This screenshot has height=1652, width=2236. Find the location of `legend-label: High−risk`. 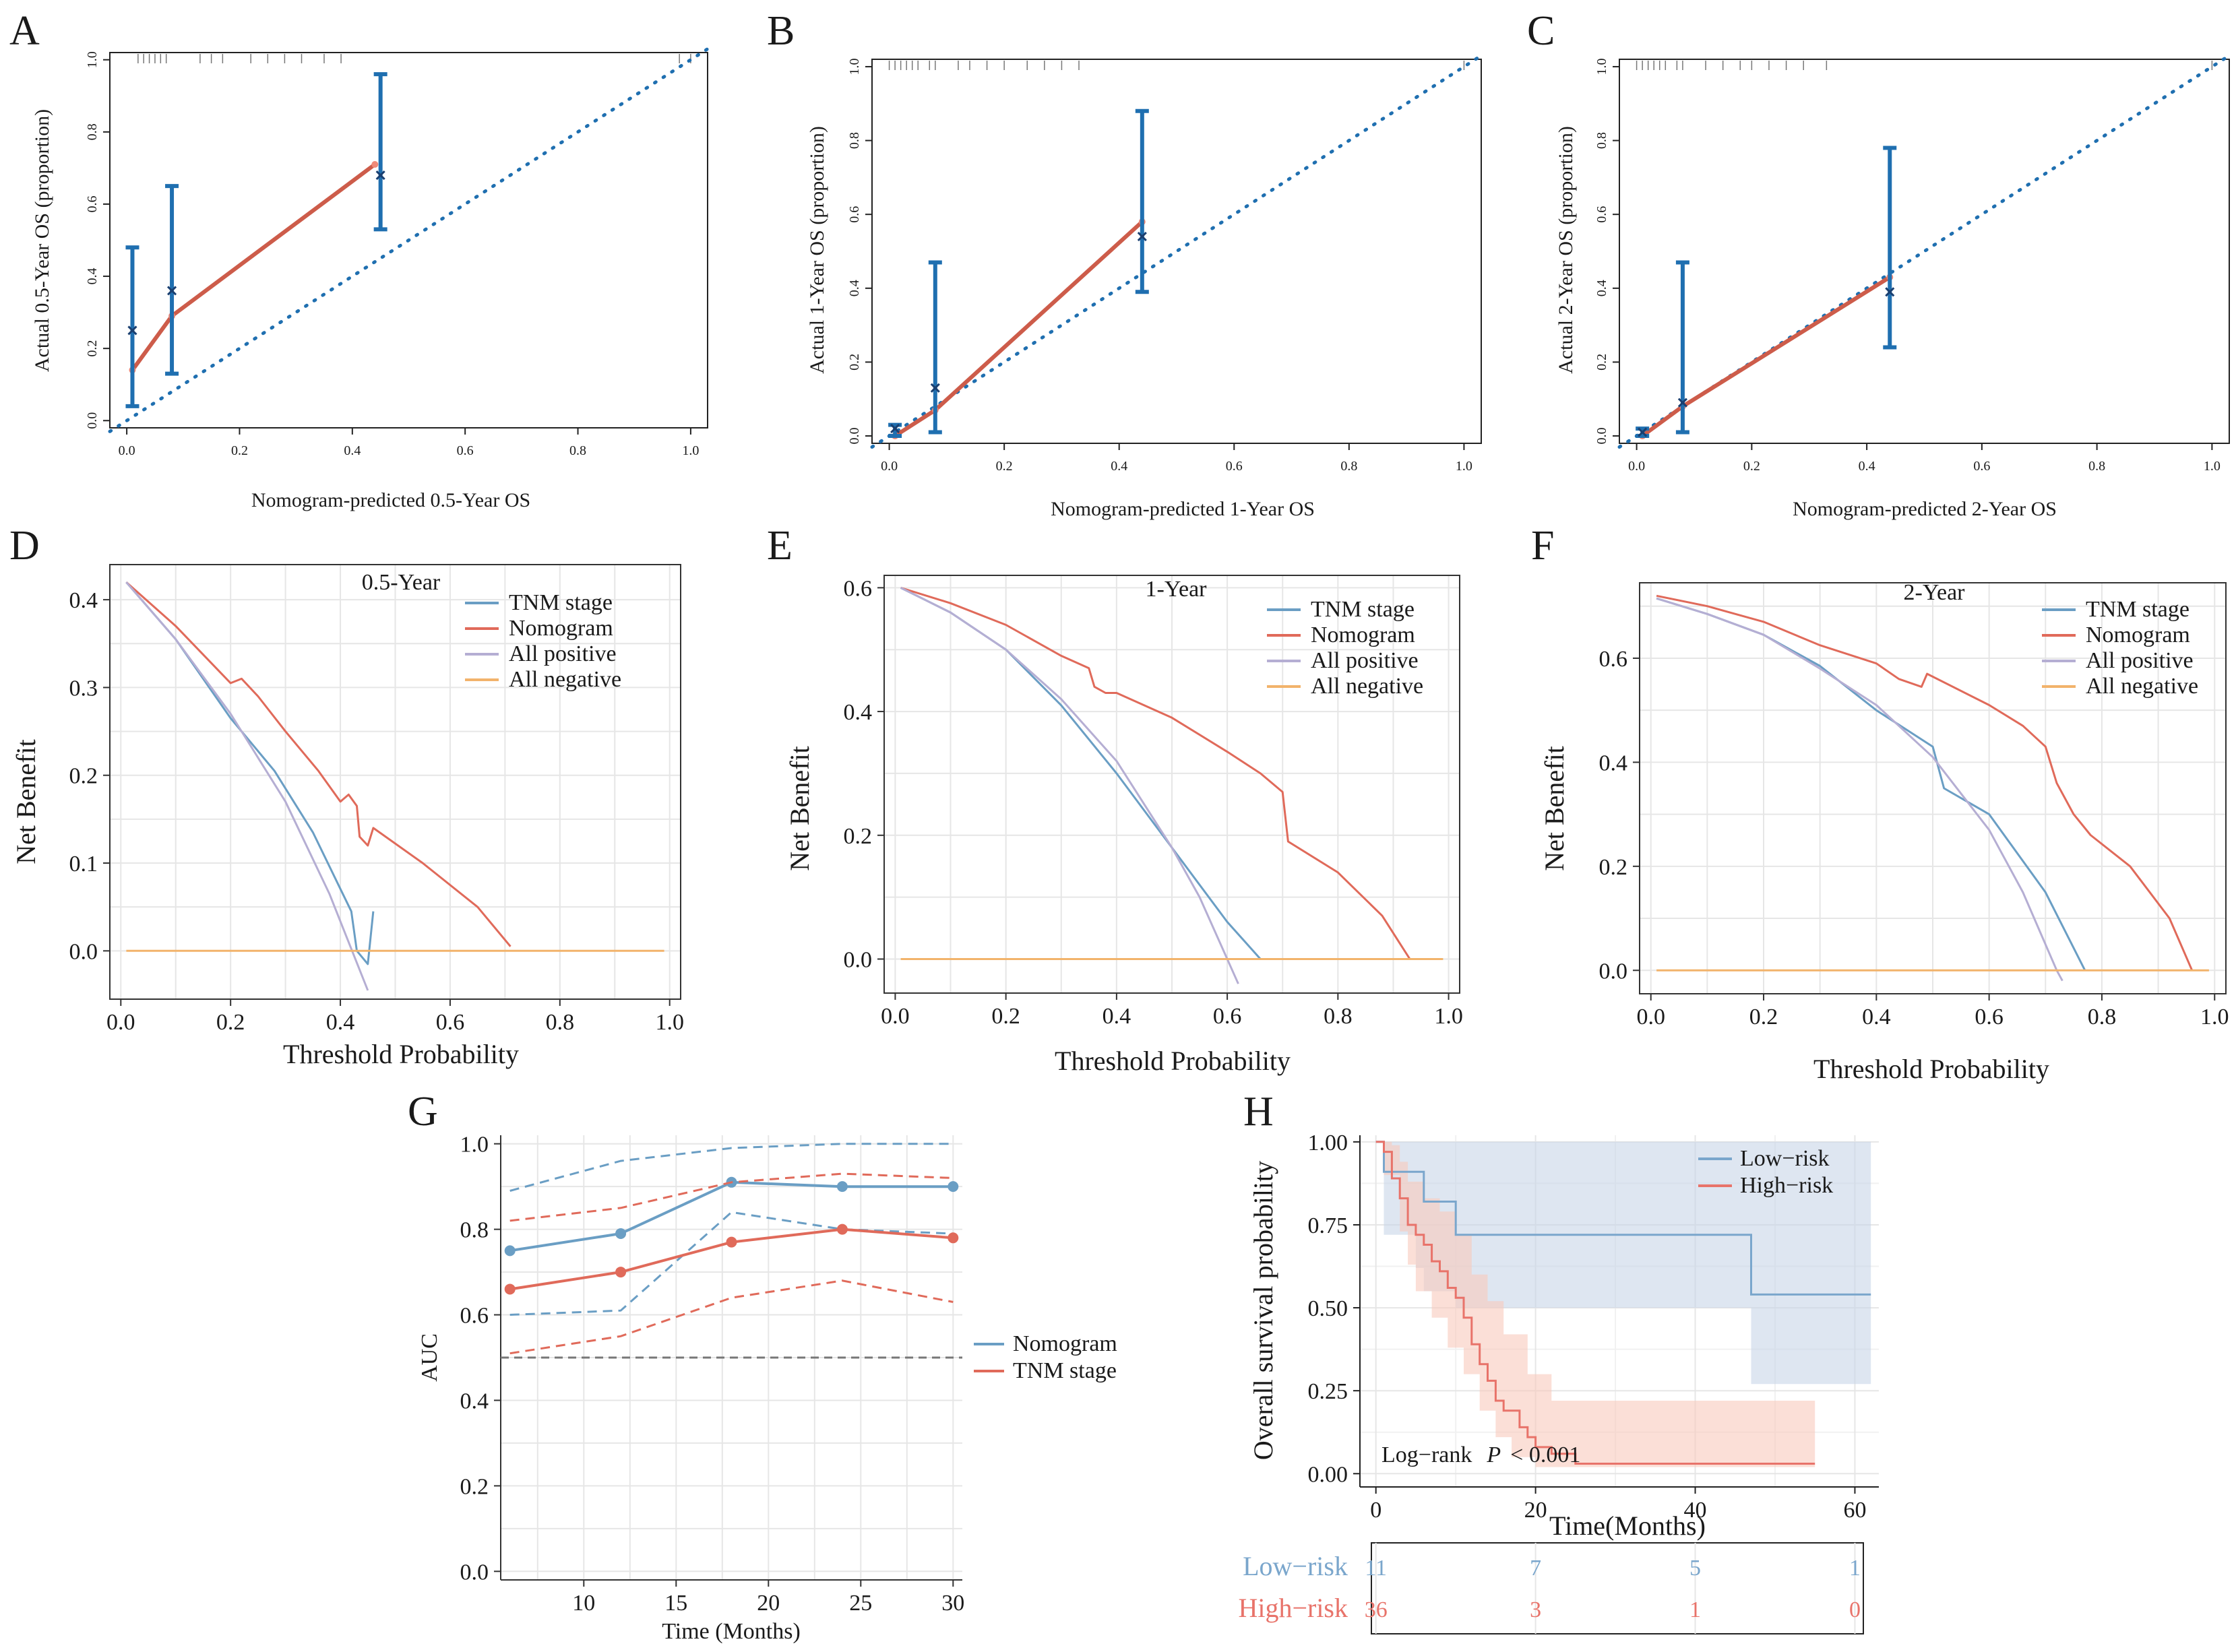

legend-label: High−risk is located at coordinates (1786, 1185).